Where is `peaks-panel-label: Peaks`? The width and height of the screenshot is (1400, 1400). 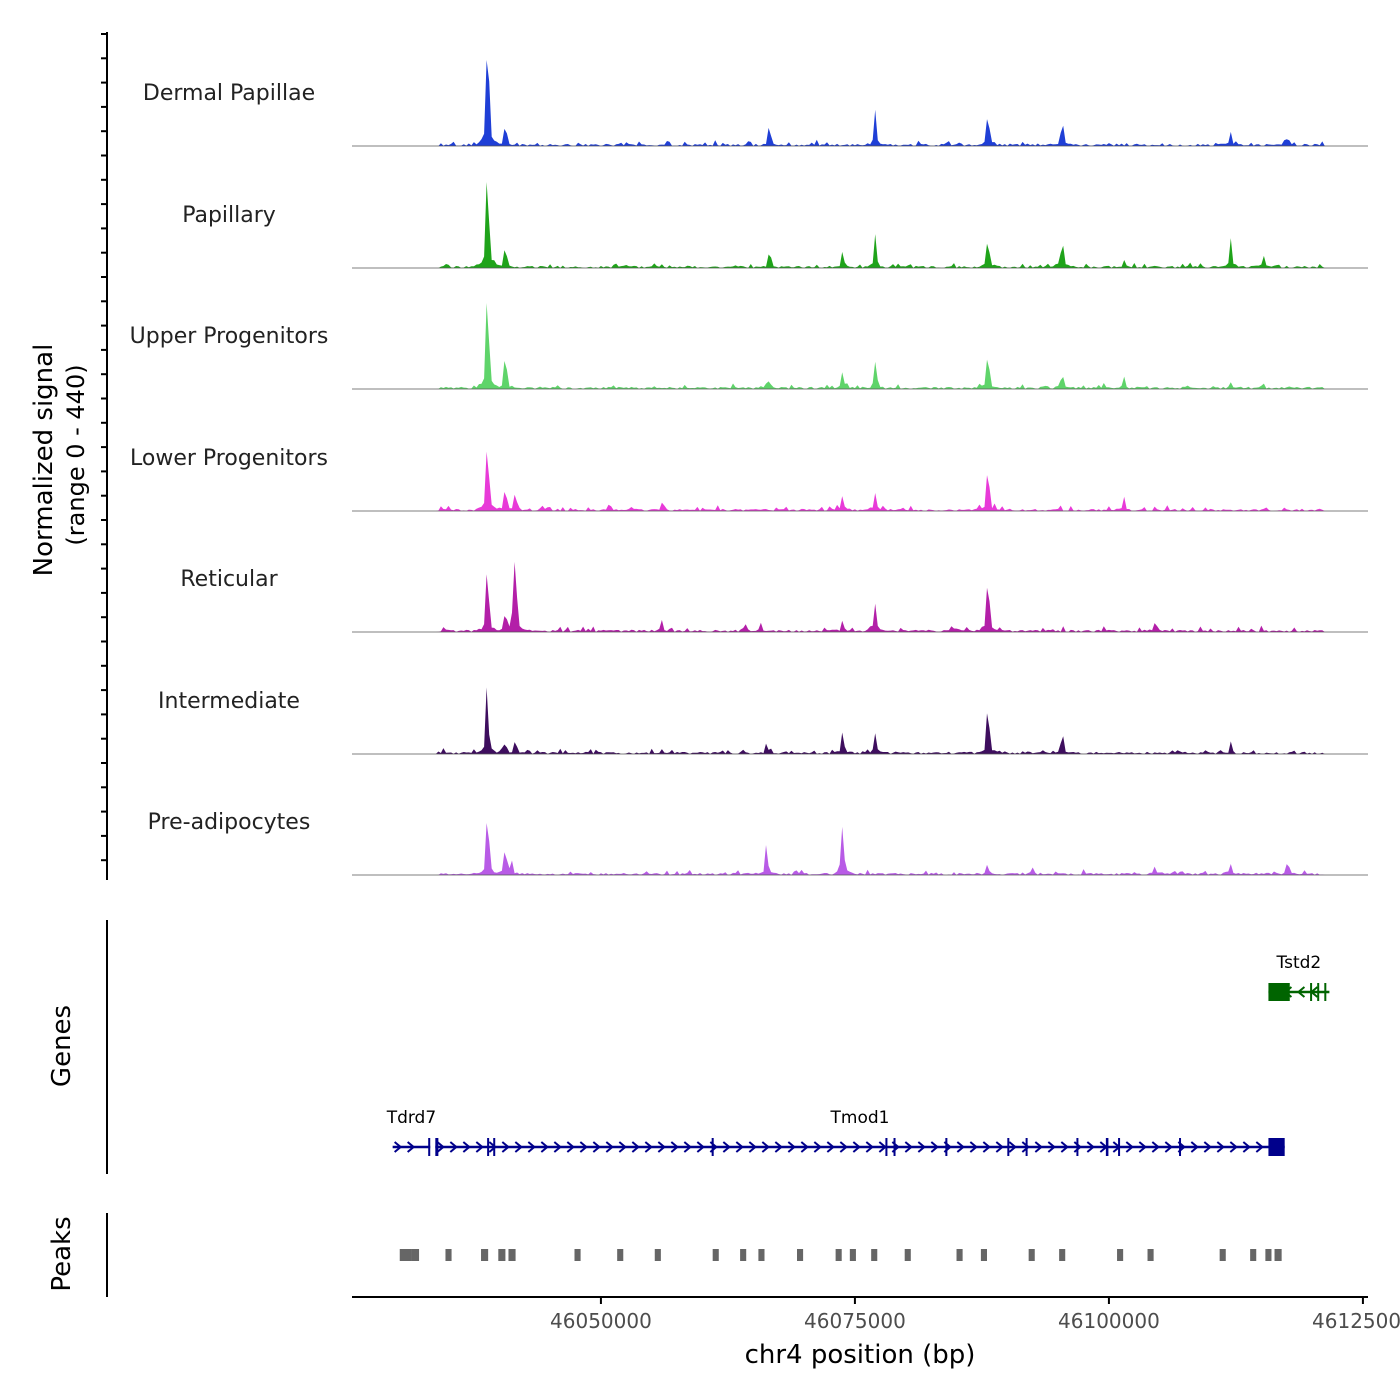 peaks-panel-label: Peaks is located at coordinates (62, 1253).